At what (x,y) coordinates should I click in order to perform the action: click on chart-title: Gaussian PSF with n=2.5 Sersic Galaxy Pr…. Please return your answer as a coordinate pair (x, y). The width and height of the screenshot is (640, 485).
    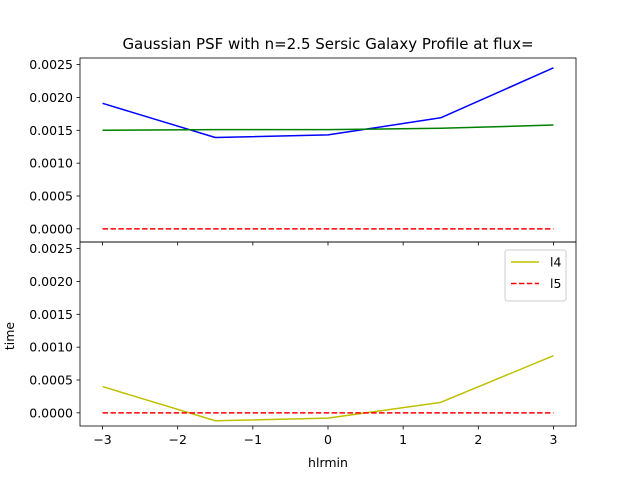
    Looking at the image, I should click on (327, 44).